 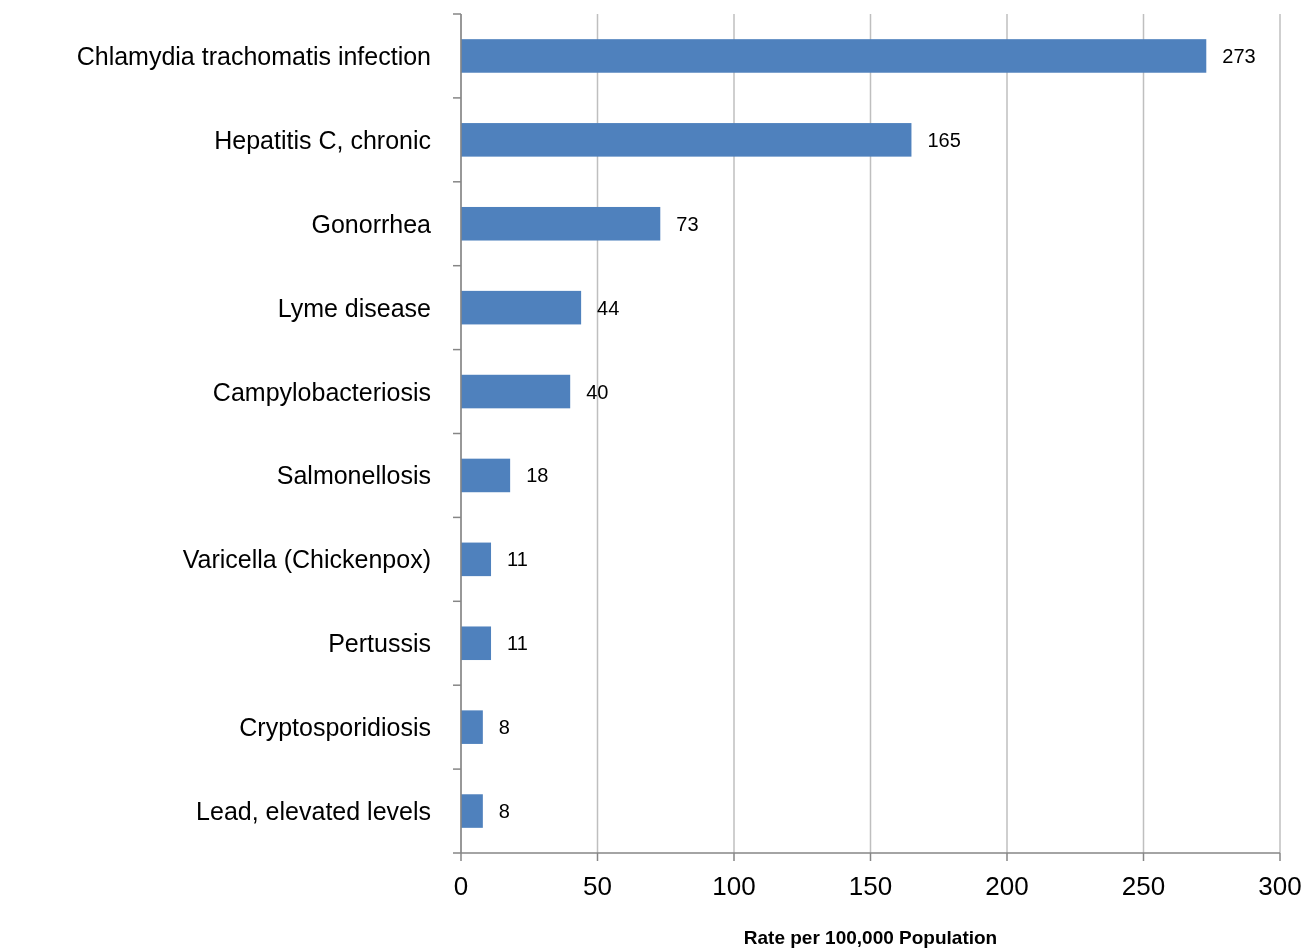 What do you see at coordinates (306, 559) in the screenshot?
I see `y-tick-label: Varicella (Chickenpox)` at bounding box center [306, 559].